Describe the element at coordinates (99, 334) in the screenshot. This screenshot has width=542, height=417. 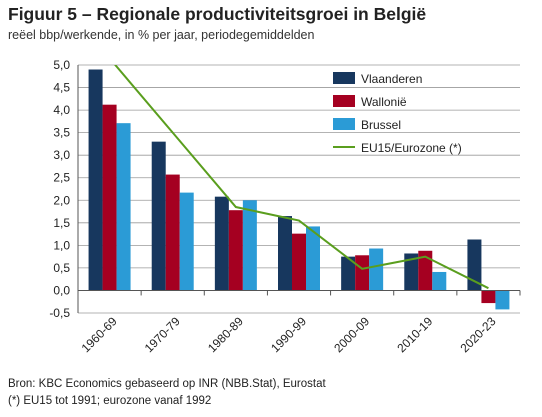
I see `x-tick-label: 1960-69` at that location.